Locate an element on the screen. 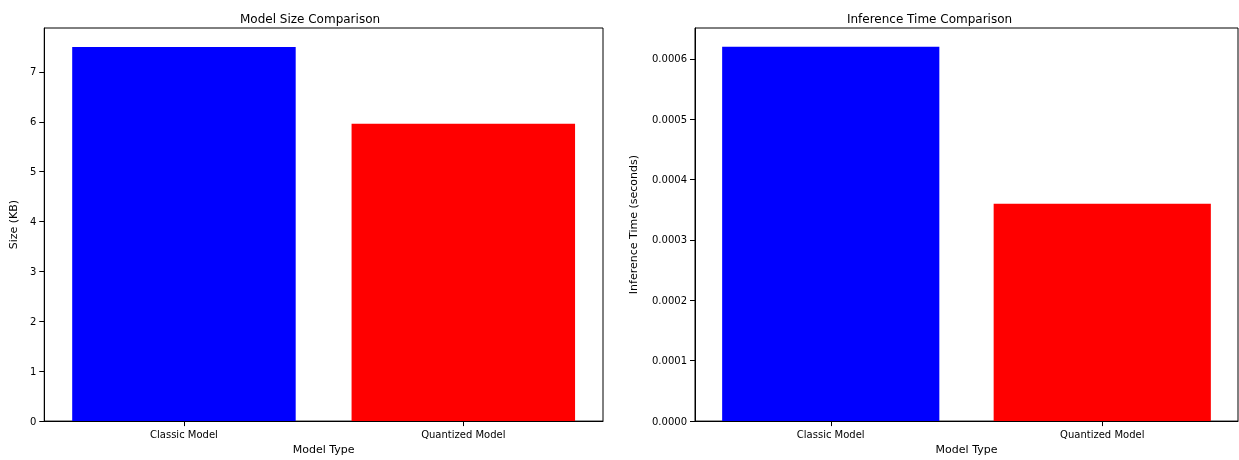  y-tick-label: 0.0006 is located at coordinates (669, 59).